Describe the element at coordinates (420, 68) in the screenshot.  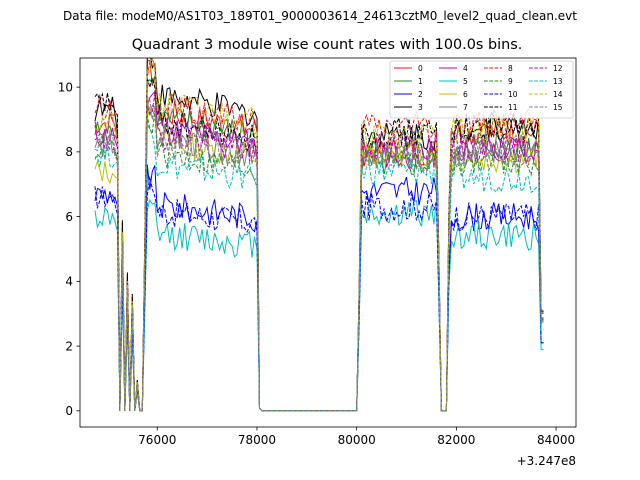
I see `legend-label-0: 0` at that location.